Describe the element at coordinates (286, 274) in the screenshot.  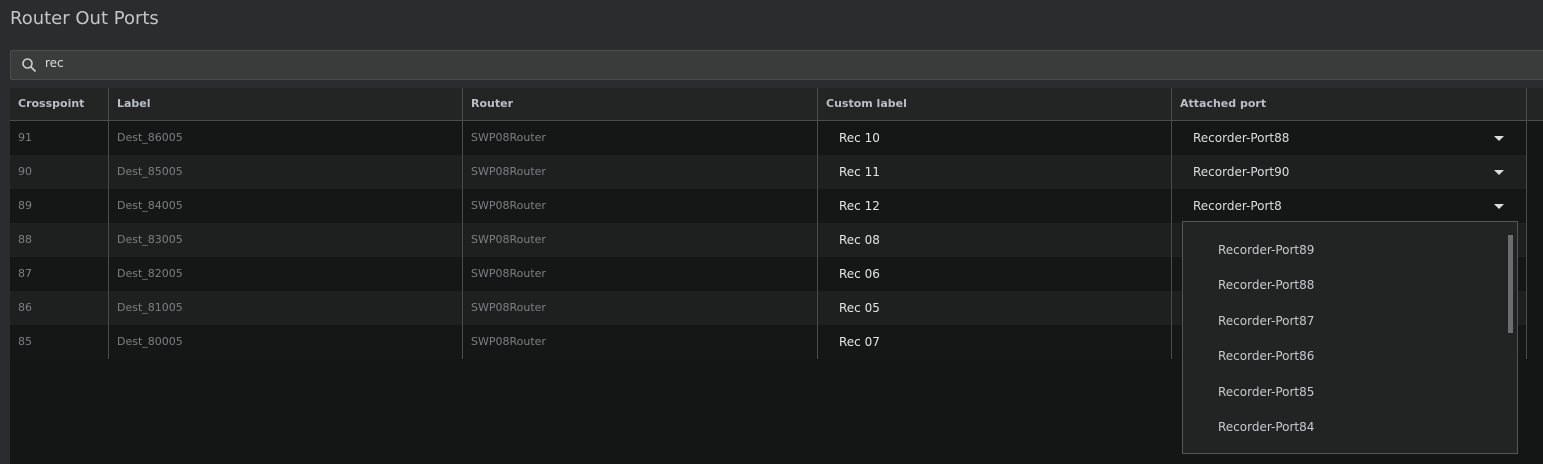
I see `label-cell: Dest_82005` at that location.